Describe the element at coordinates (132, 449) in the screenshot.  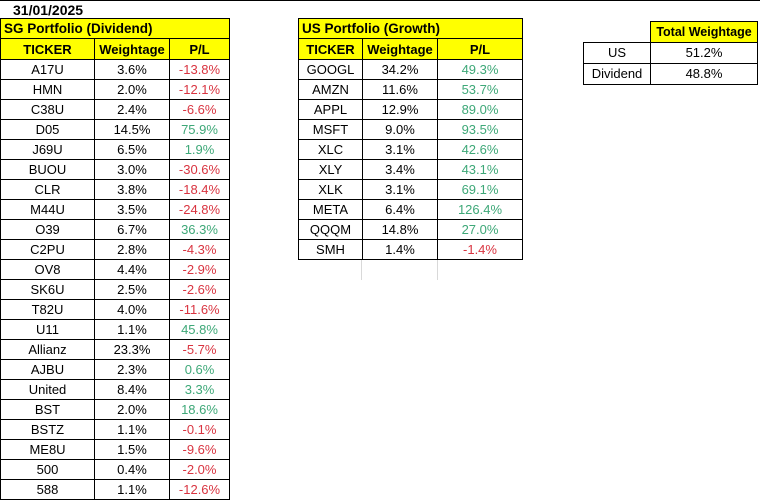
I see `cell: 1.5%` at that location.